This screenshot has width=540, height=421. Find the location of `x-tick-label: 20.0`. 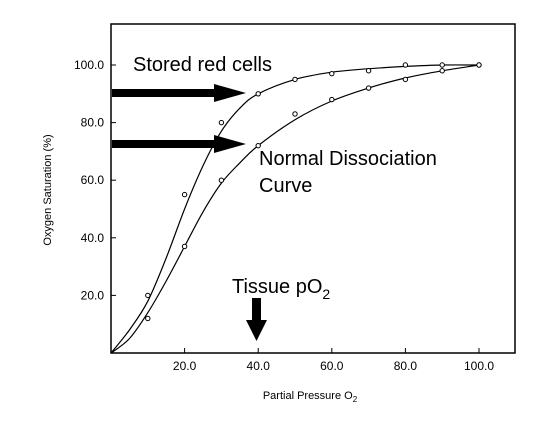

x-tick-label: 20.0 is located at coordinates (185, 366).